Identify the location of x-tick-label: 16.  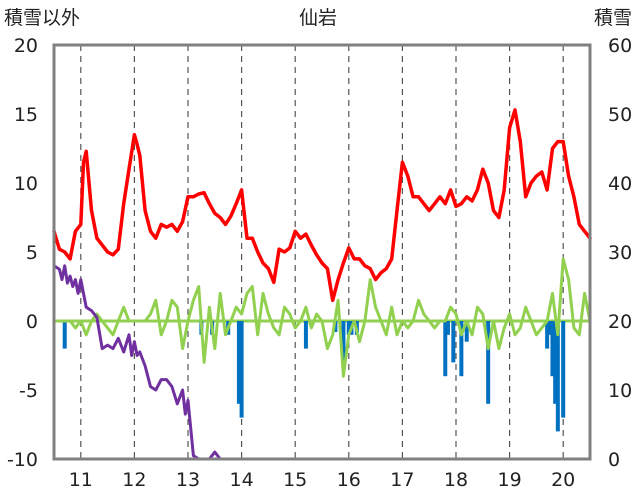
(349, 480).